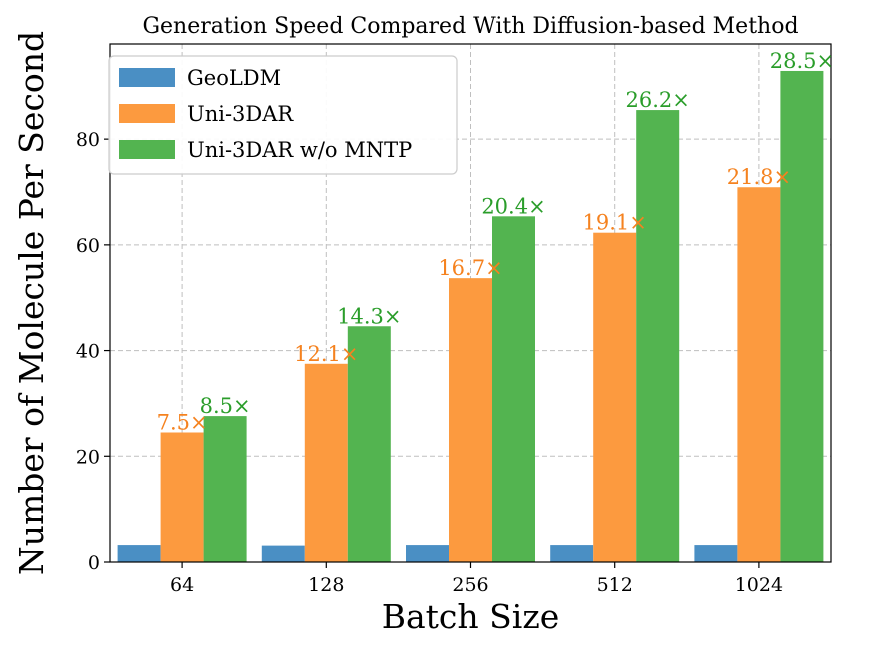 This screenshot has height=654, width=872. I want to click on x-tick-label: 1024, so click(759, 585).